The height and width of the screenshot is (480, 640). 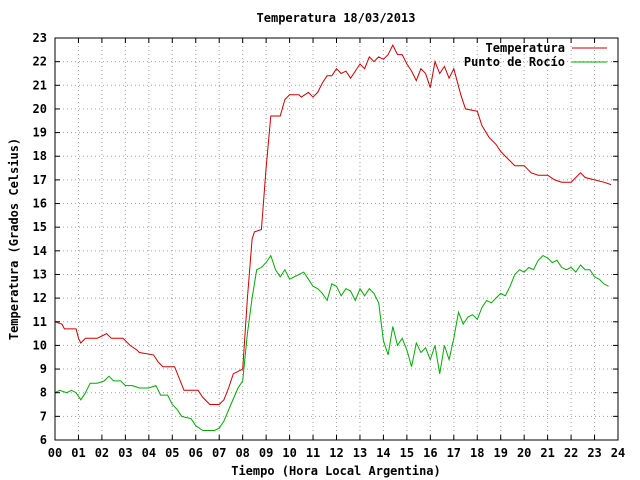 What do you see at coordinates (102, 453) in the screenshot?
I see `x-tick-label: 02` at bounding box center [102, 453].